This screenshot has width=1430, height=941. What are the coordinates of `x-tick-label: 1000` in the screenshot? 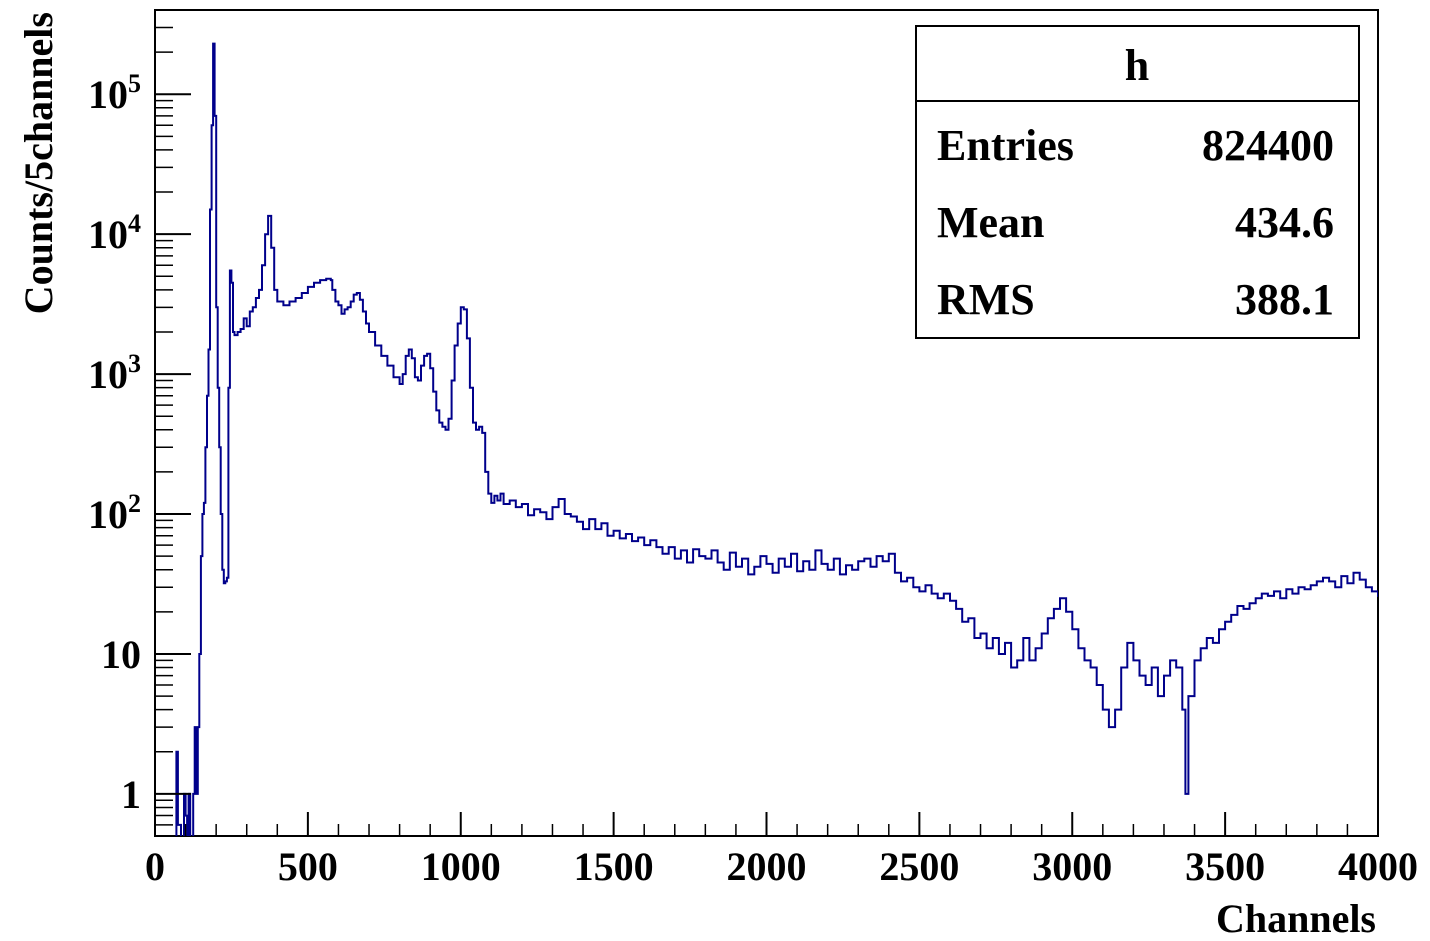 It's located at (461, 866).